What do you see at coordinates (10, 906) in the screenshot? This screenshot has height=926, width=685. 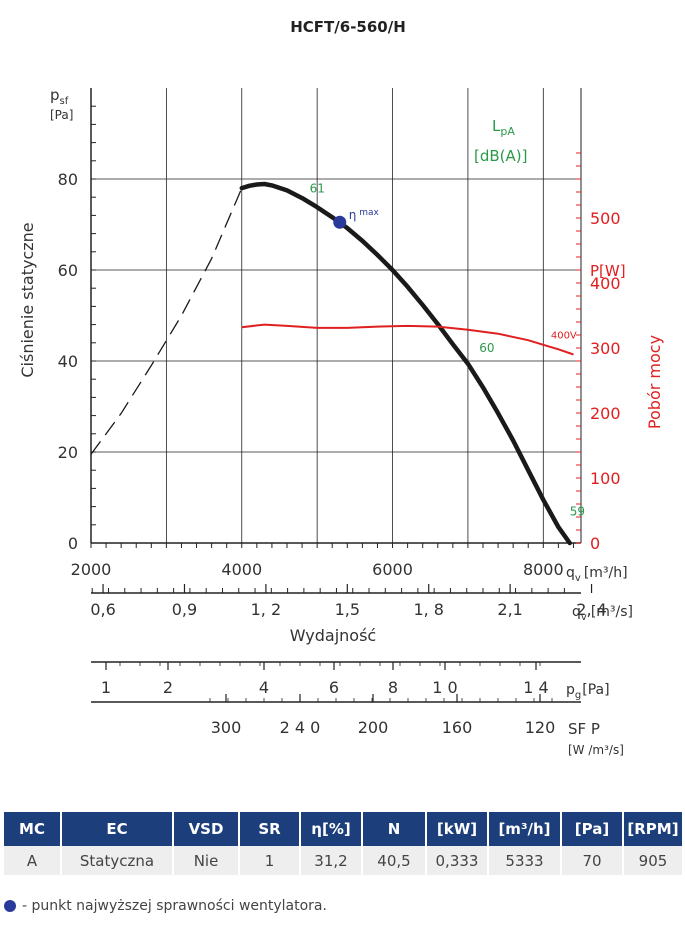 I see `eta-max-legend-dot` at bounding box center [10, 906].